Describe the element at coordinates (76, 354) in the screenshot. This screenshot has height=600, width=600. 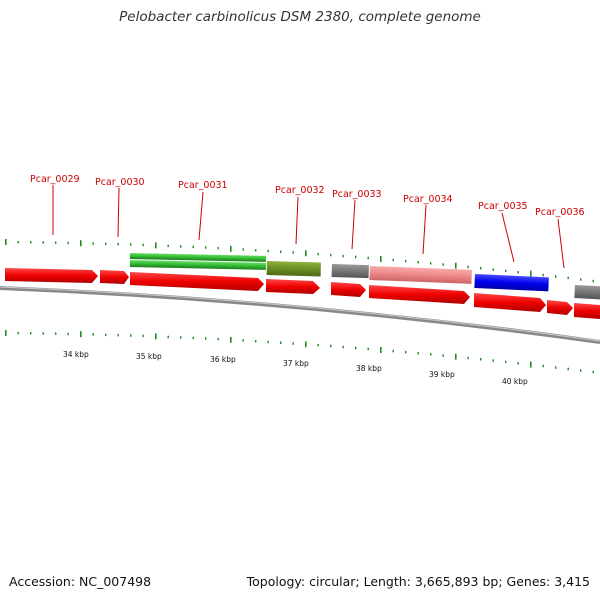
I see `kbp-label: 34 kbp` at that location.